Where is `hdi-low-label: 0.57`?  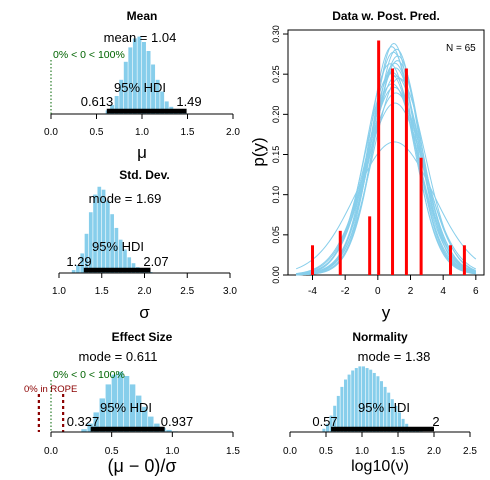 hdi-low-label: 0.57 is located at coordinates (324, 421).